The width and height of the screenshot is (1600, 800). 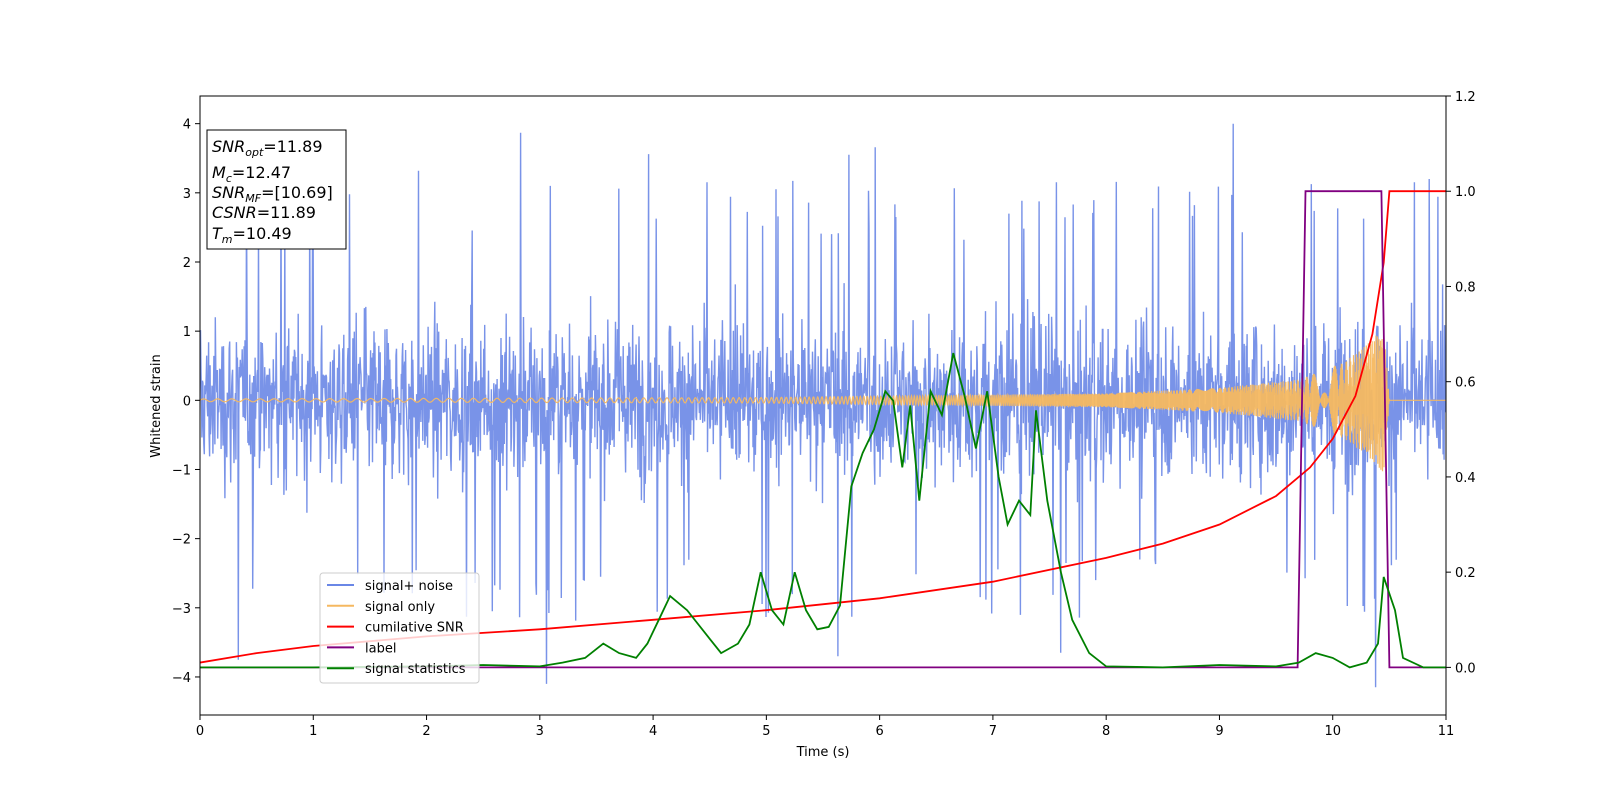 What do you see at coordinates (426, 731) in the screenshot?
I see `x-tick-label: 2` at bounding box center [426, 731].